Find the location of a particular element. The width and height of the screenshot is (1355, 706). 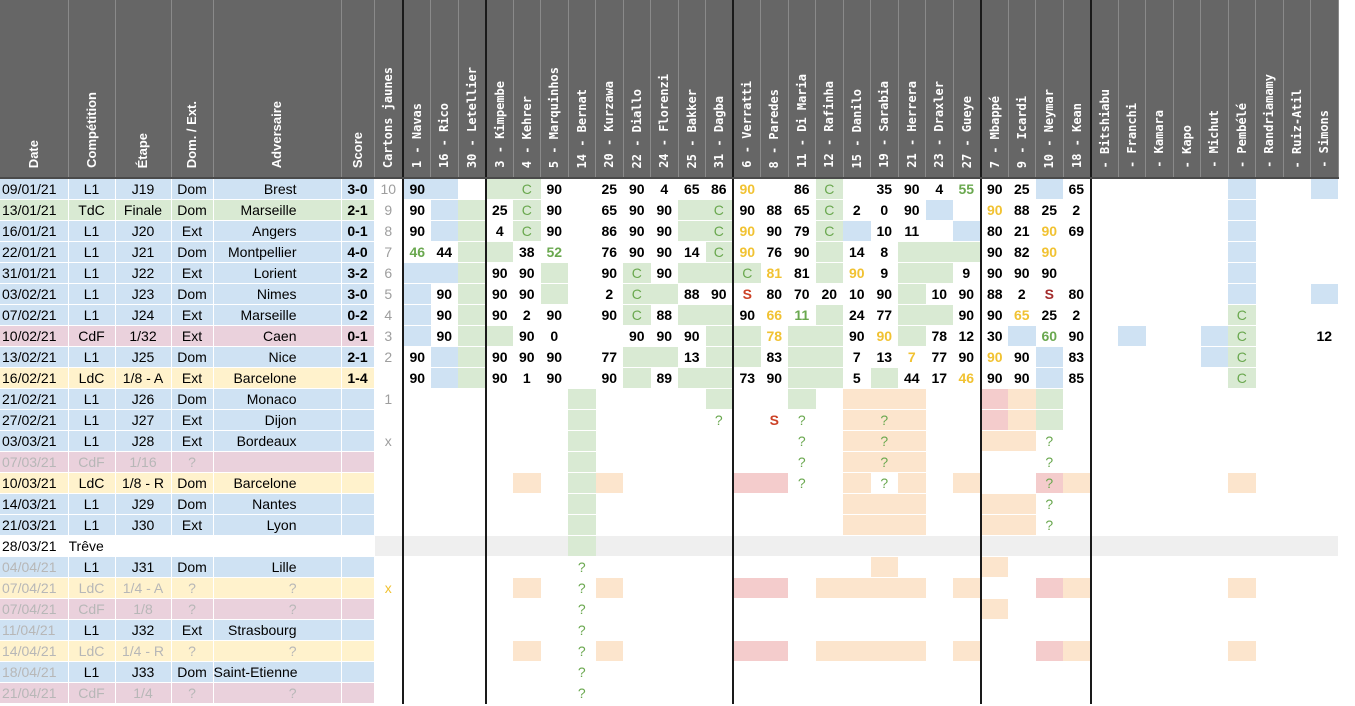

score-cell: 3-2 is located at coordinates (358, 273).